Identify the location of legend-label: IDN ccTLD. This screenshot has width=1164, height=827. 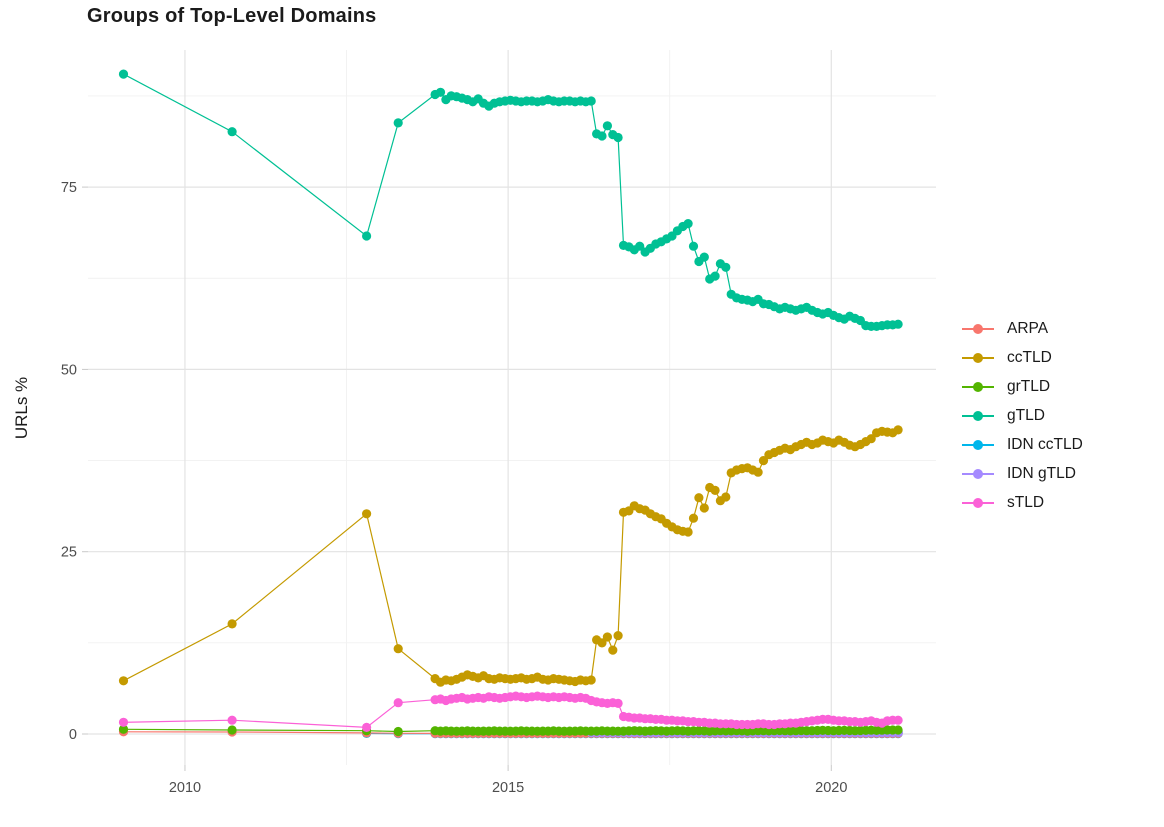
(1045, 444).